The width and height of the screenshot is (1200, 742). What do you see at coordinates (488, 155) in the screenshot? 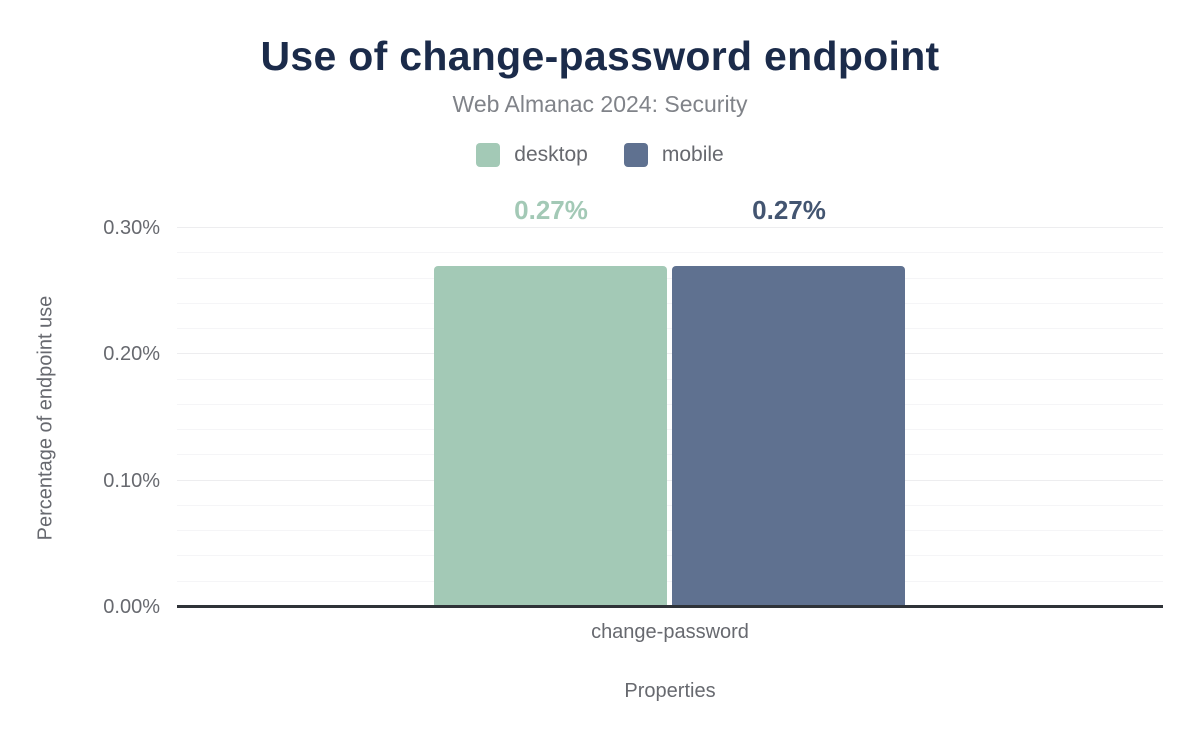
I see `desktop-legend-swatch` at bounding box center [488, 155].